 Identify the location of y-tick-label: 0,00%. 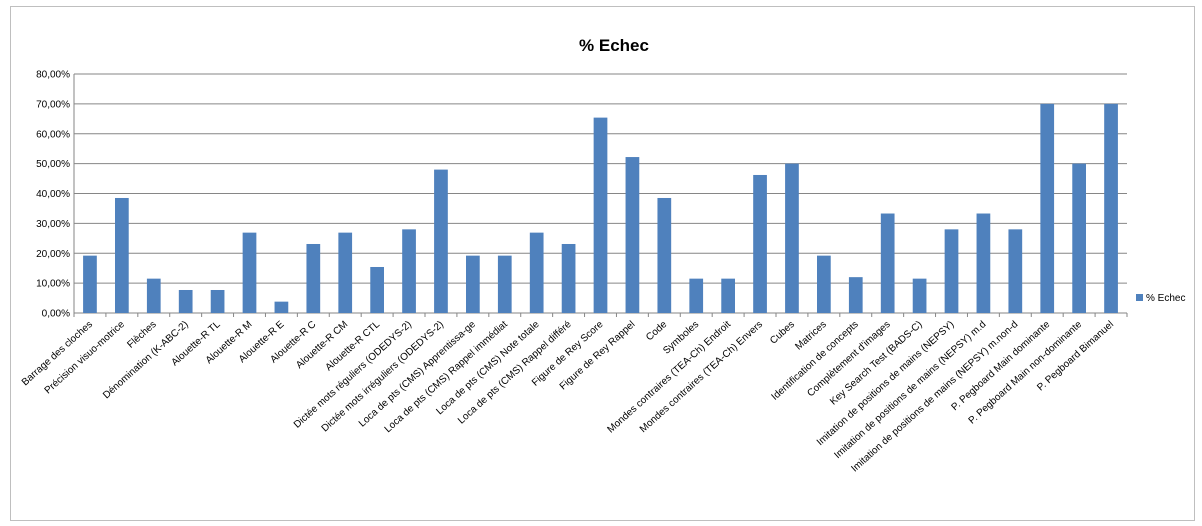
(56, 314).